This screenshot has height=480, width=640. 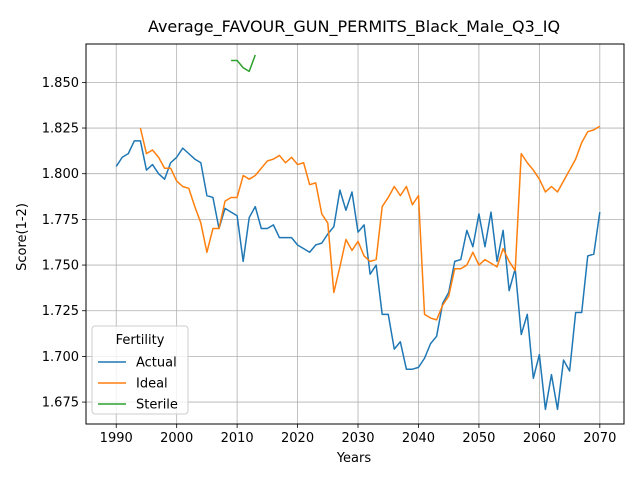 What do you see at coordinates (157, 405) in the screenshot?
I see `legend-entry-sterile: Sterile` at bounding box center [157, 405].